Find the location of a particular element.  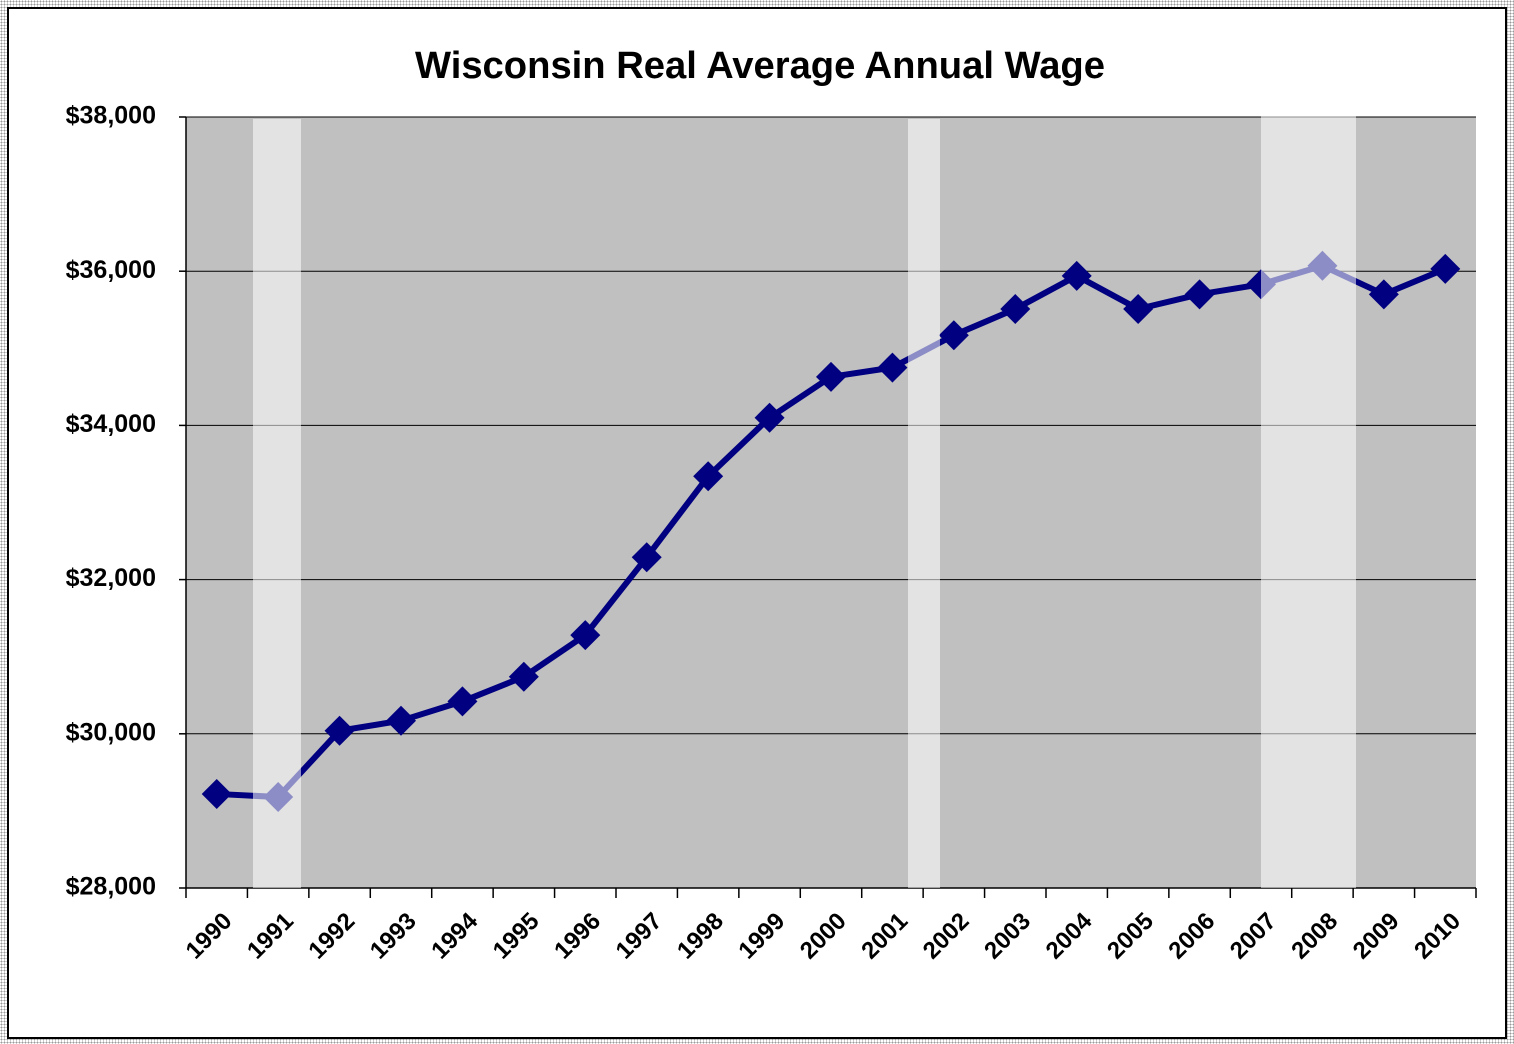

y-tick-label: $32,000 is located at coordinates (111, 578).